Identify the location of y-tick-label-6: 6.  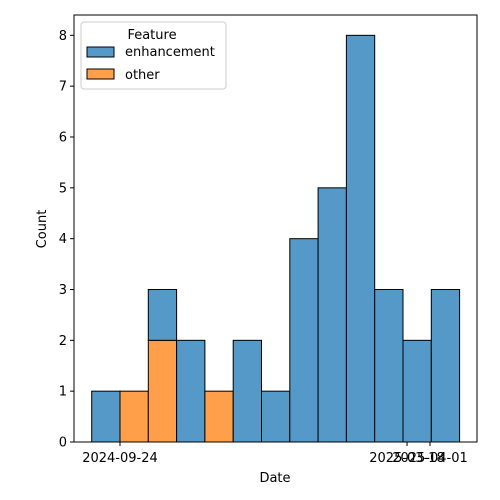
(63, 138).